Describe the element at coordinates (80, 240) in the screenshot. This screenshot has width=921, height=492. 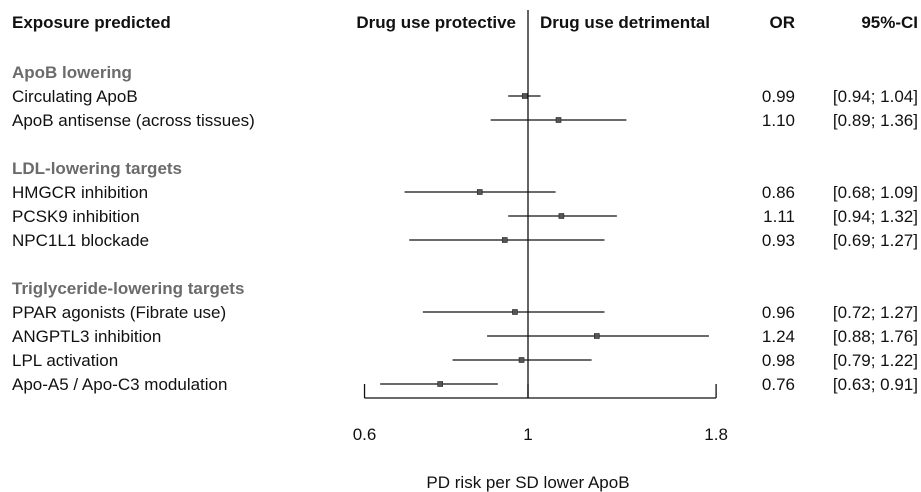
I see `row-label: NPC1L1 blockade` at that location.